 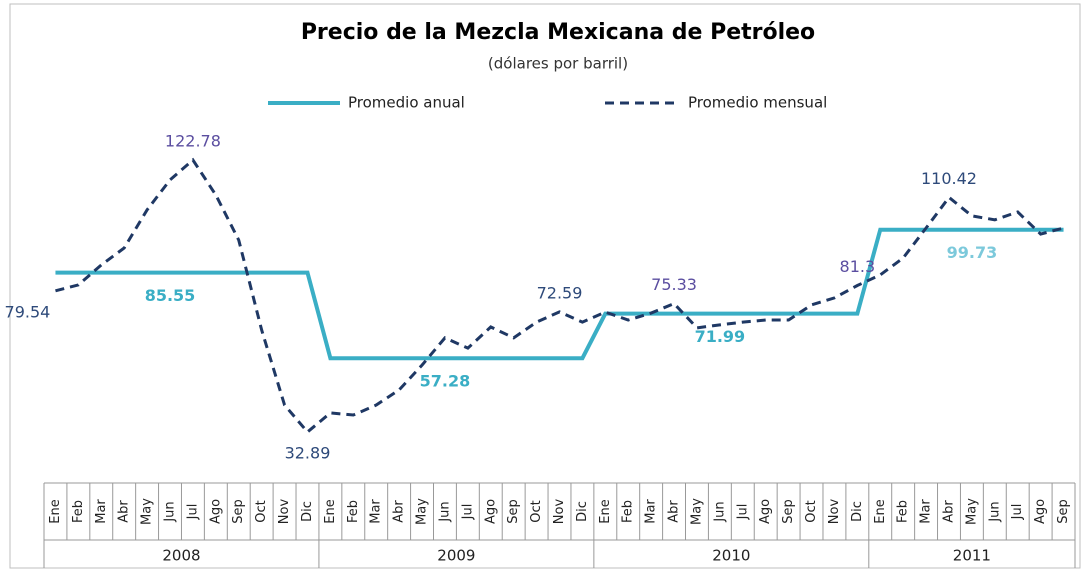 I want to click on data-label: 72.59, so click(x=560, y=292).